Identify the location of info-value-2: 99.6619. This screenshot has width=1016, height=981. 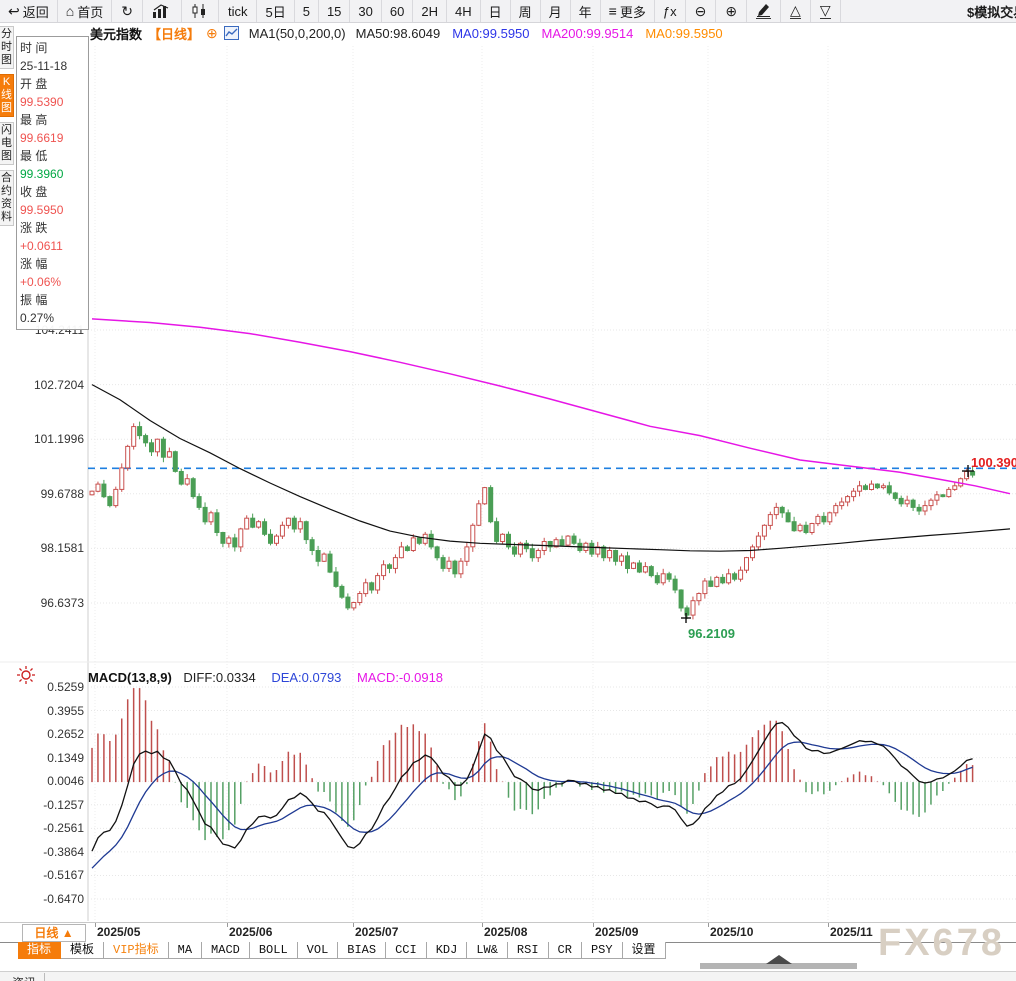
(42, 138).